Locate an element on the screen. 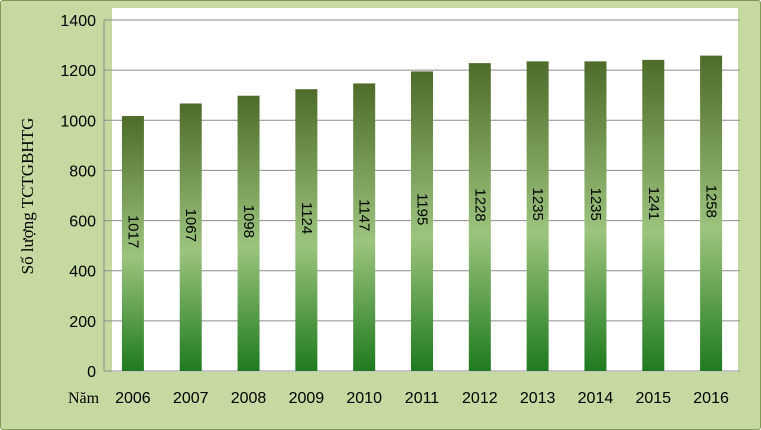 The width and height of the screenshot is (761, 430). y-tick-label: 400 is located at coordinates (82, 272).